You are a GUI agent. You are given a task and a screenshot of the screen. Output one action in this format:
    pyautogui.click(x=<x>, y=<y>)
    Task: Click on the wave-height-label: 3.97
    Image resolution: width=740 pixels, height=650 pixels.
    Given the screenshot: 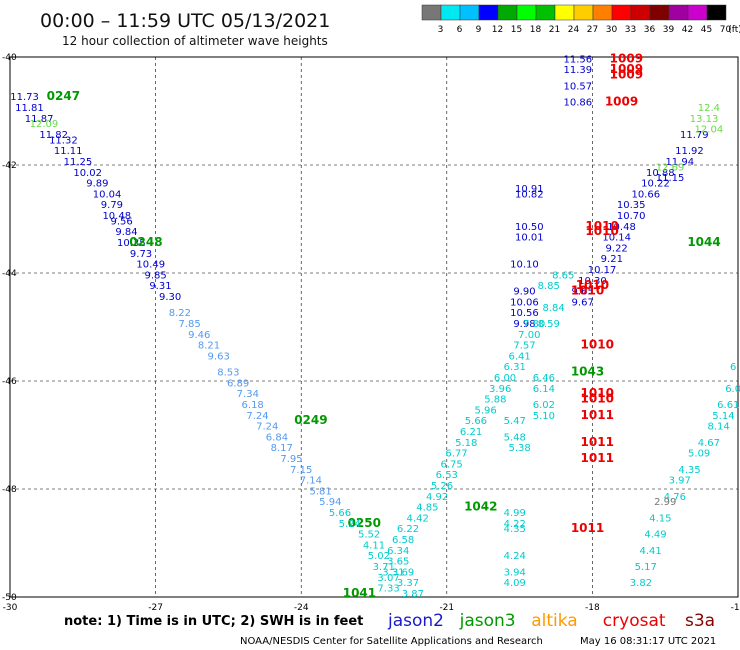 What is the action you would take?
    pyautogui.click(x=680, y=481)
    